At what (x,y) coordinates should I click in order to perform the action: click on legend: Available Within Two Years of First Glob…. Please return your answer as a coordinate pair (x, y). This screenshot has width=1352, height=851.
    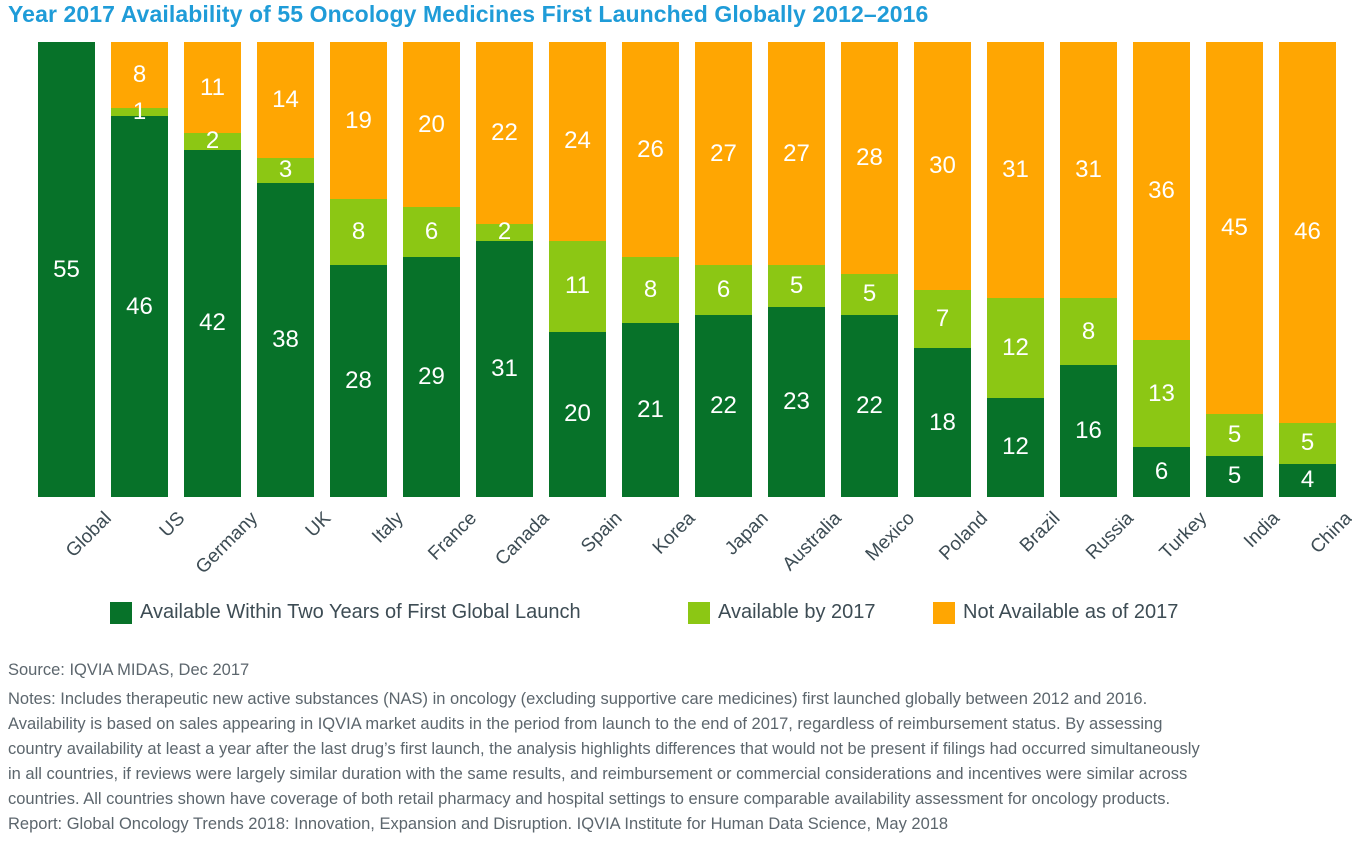
    Looking at the image, I should click on (676, 616).